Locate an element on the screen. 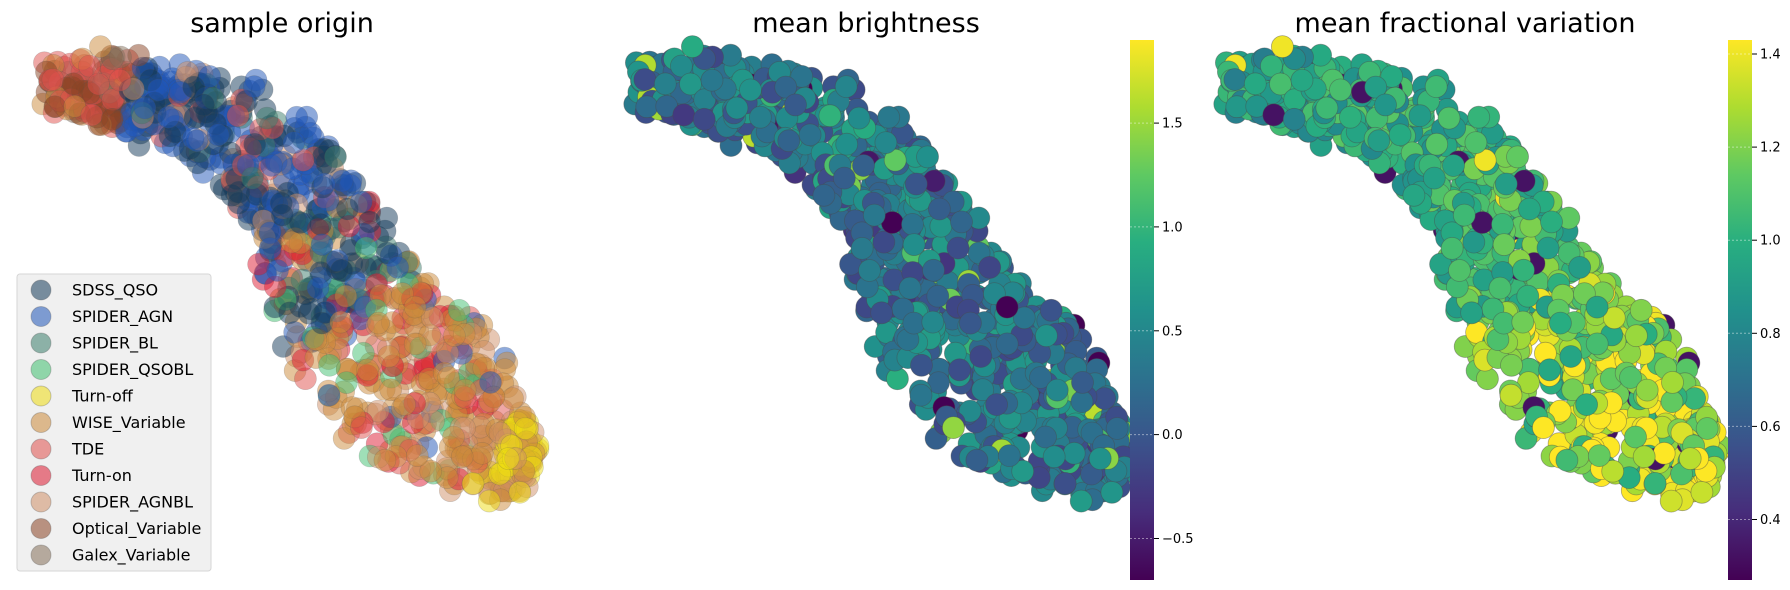 Image resolution: width=1790 pixels, height=590 pixels. colorbar-tick-label: 0.8 is located at coordinates (1770, 334).